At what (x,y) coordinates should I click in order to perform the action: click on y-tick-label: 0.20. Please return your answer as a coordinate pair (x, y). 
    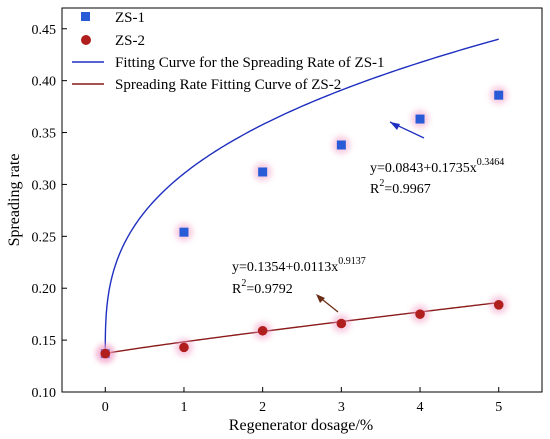
    Looking at the image, I should click on (44, 289).